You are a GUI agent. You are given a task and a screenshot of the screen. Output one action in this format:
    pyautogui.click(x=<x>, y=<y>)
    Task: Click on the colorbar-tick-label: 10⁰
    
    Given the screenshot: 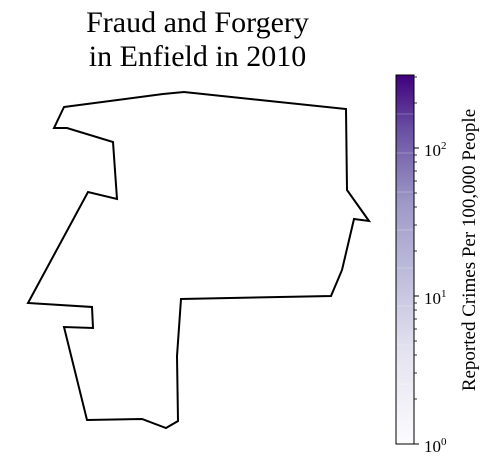 What is the action you would take?
    pyautogui.click(x=435, y=446)
    